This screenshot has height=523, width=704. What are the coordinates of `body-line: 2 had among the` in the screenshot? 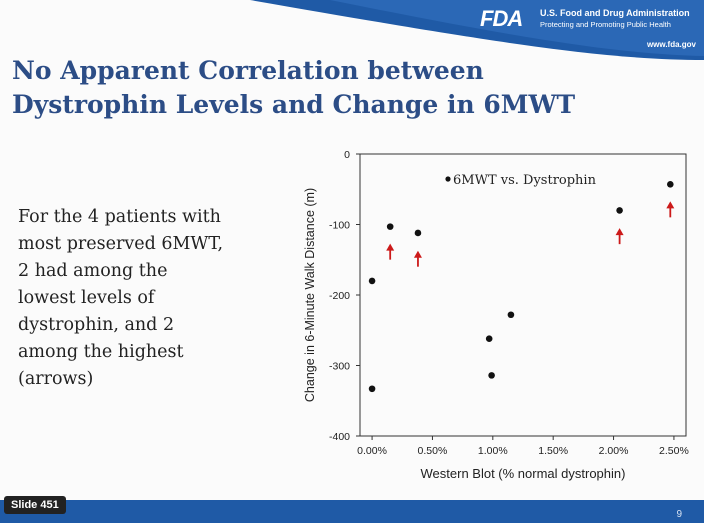 It's located at (93, 271).